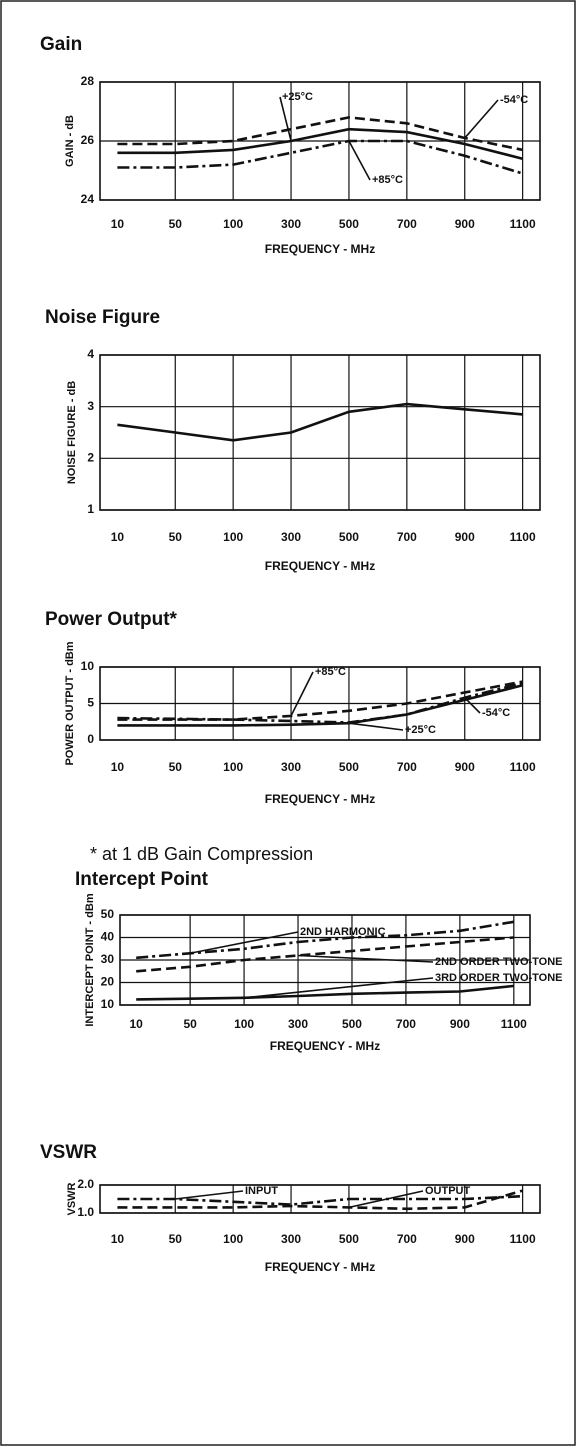 The width and height of the screenshot is (582, 1448). Describe the element at coordinates (88, 199) in the screenshot. I see `y-tick-label: 24` at that location.